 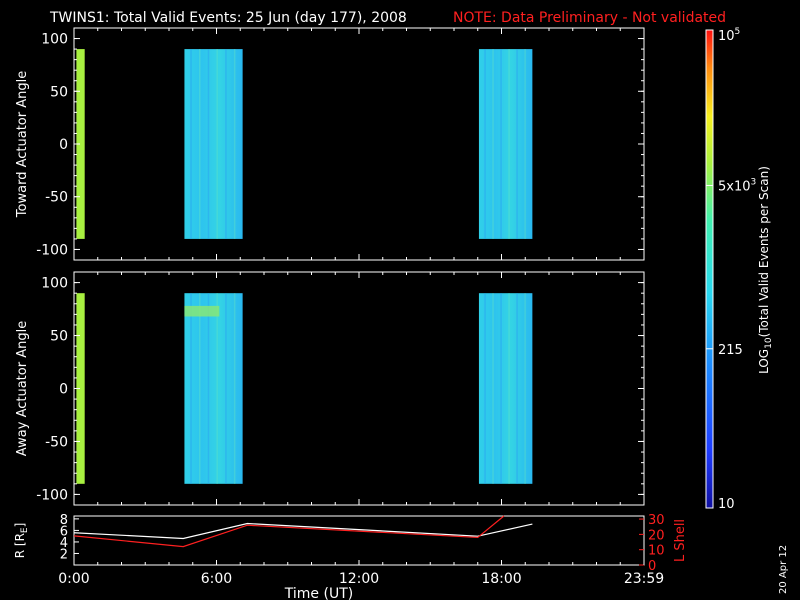 I want to click on y-tick-label: 4, so click(x=64, y=543).